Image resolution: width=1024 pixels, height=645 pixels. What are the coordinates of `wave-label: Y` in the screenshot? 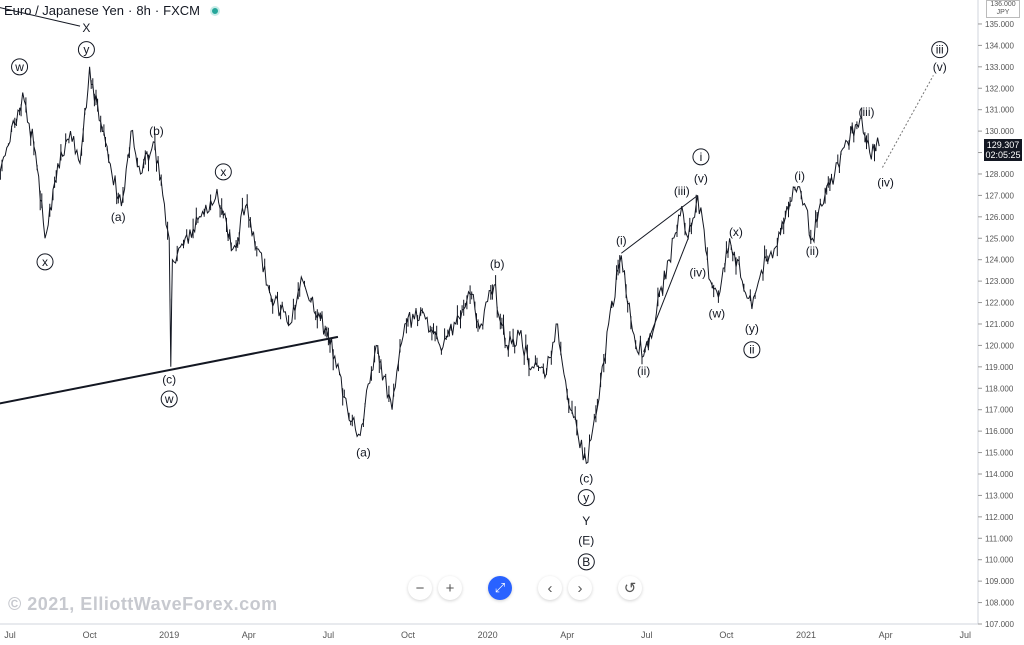 It's located at (586, 521).